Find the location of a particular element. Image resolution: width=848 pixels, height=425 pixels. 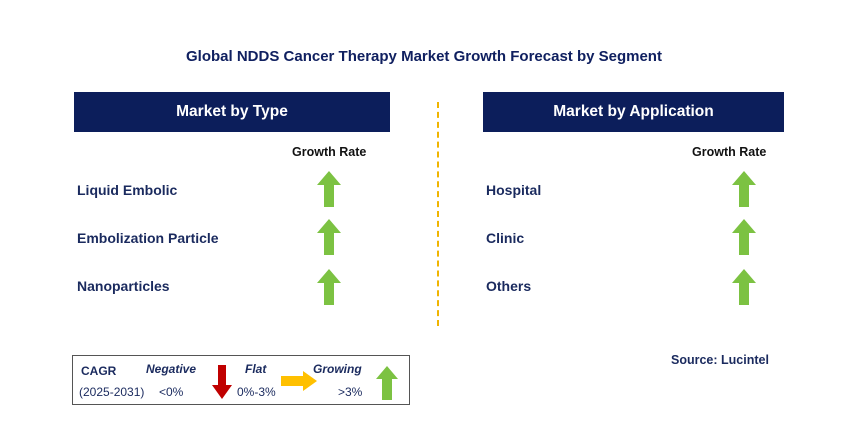

panel-divider is located at coordinates (438, 214).